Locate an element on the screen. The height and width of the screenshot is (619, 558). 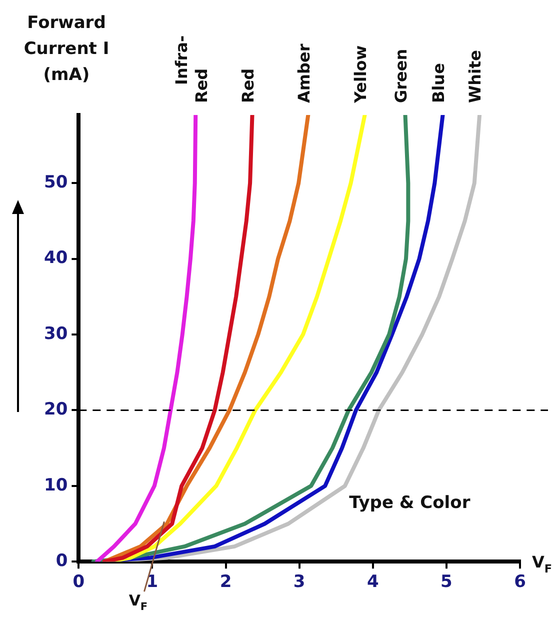
y-tick-label: 20 is located at coordinates (56, 410).